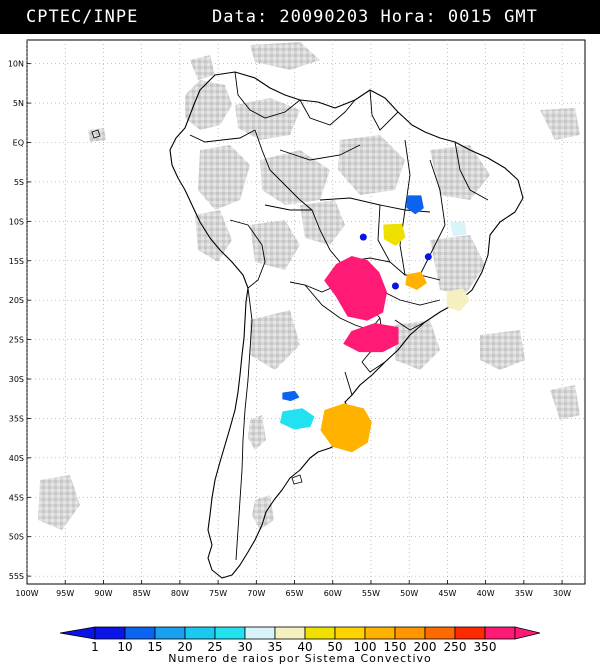 Image resolution: width=600 pixels, height=670 pixels. Describe the element at coordinates (295, 177) in the screenshot. I see `cloud-patch-amazon-central` at that location.